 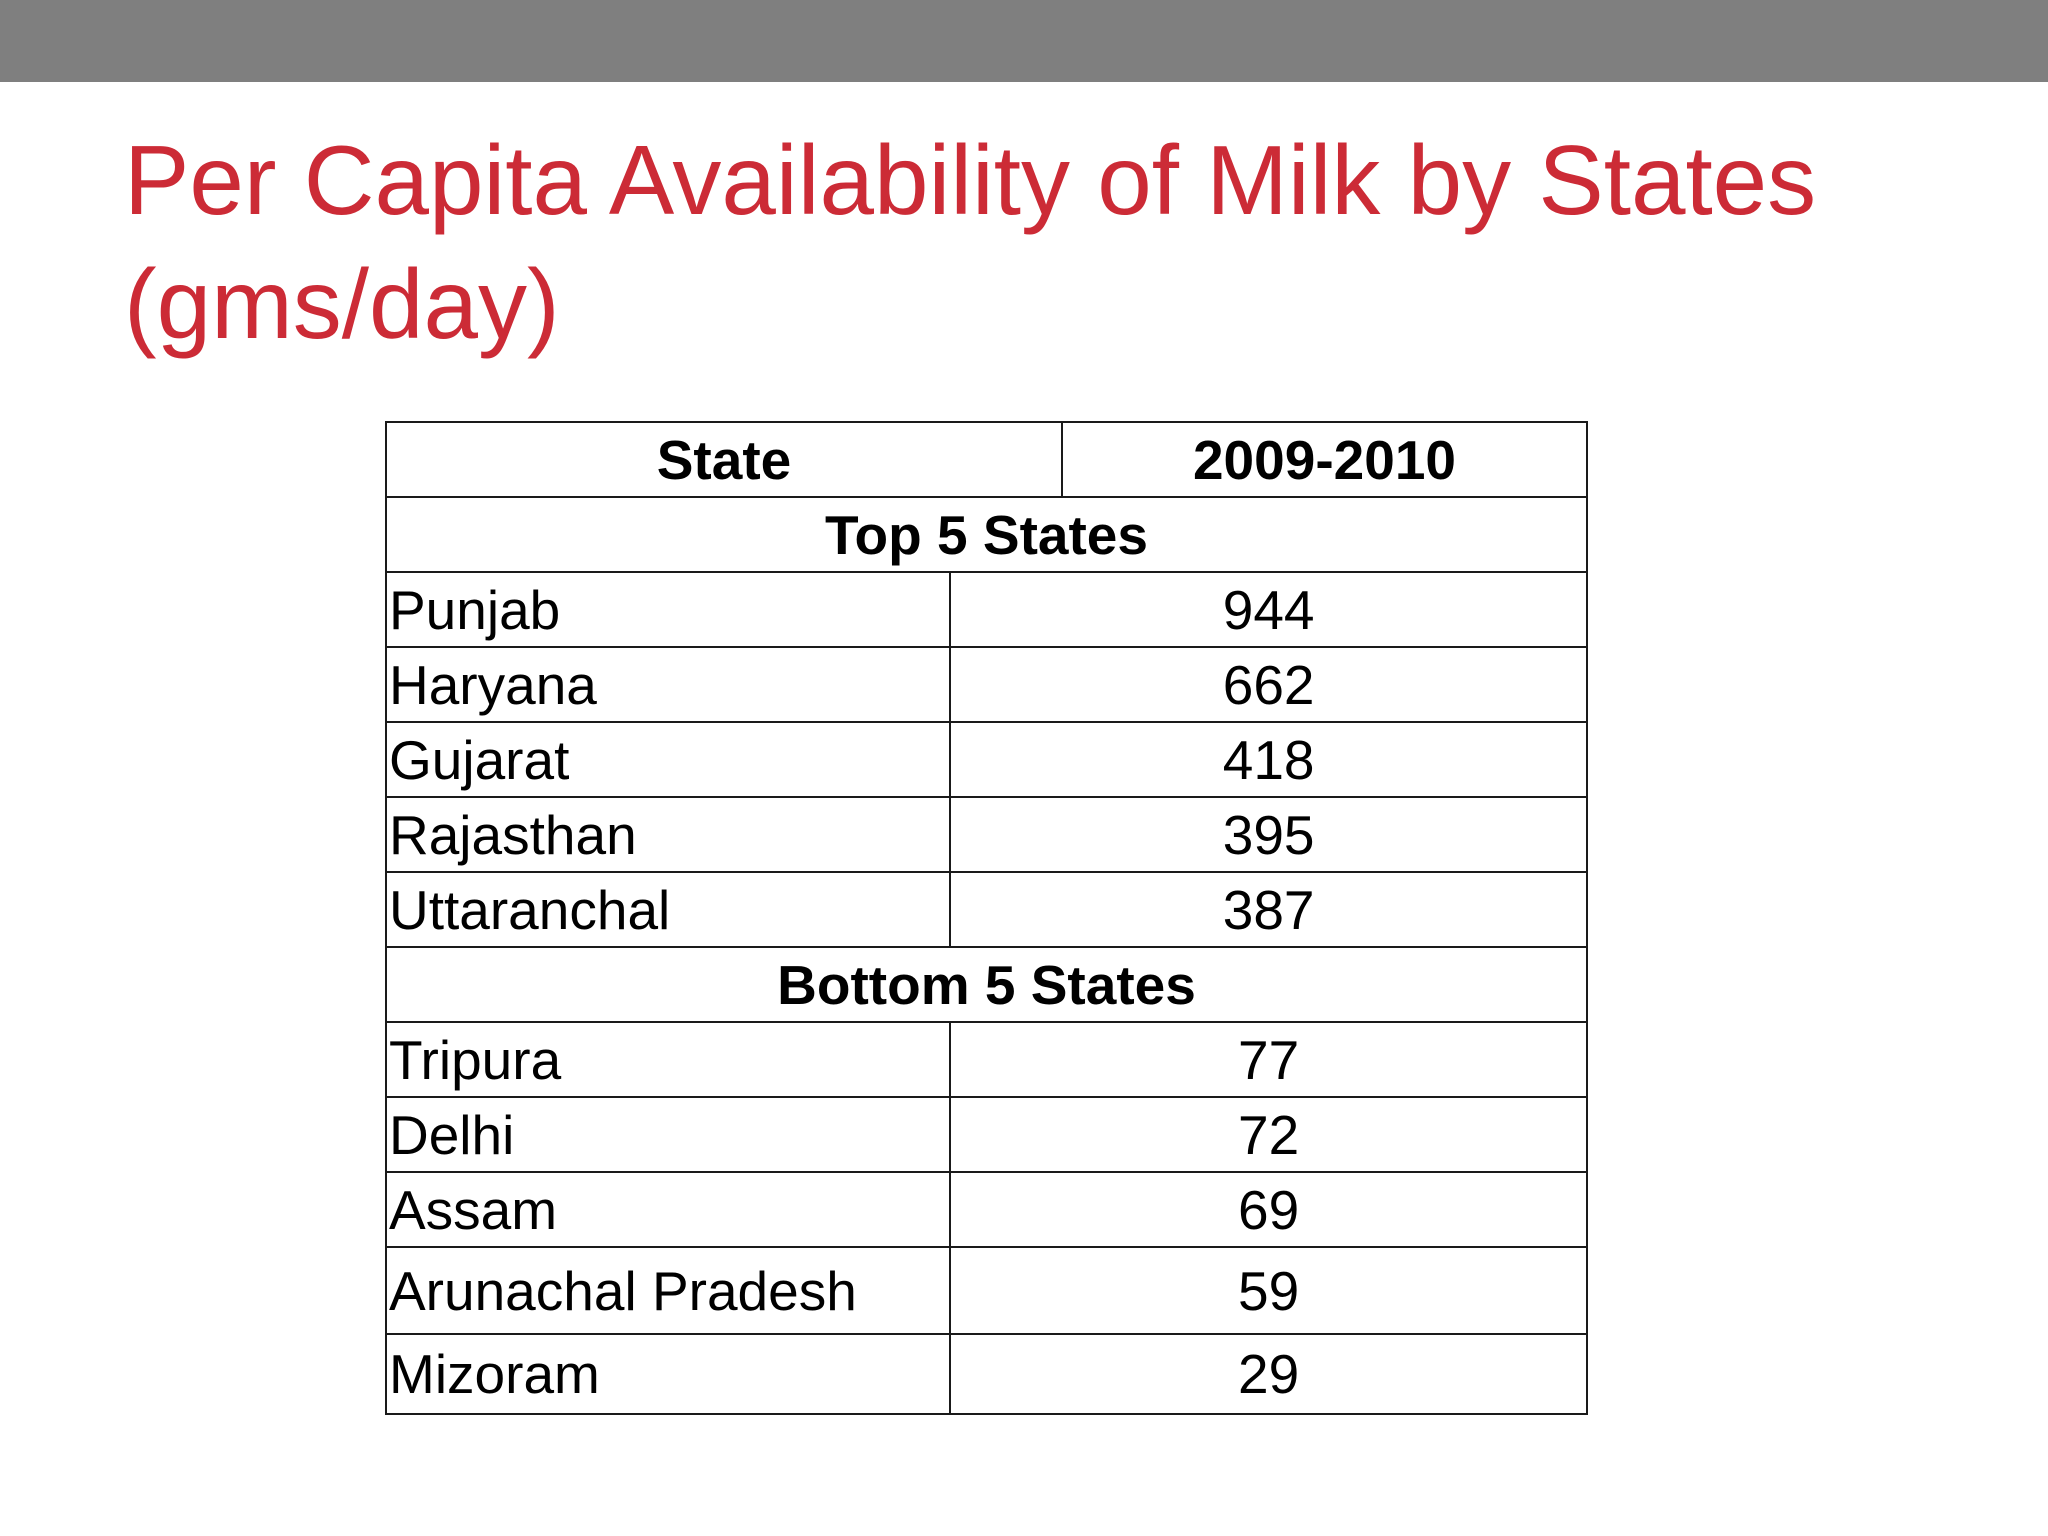 I want to click on table-row: Haryana 662, so click(x=986, y=684).